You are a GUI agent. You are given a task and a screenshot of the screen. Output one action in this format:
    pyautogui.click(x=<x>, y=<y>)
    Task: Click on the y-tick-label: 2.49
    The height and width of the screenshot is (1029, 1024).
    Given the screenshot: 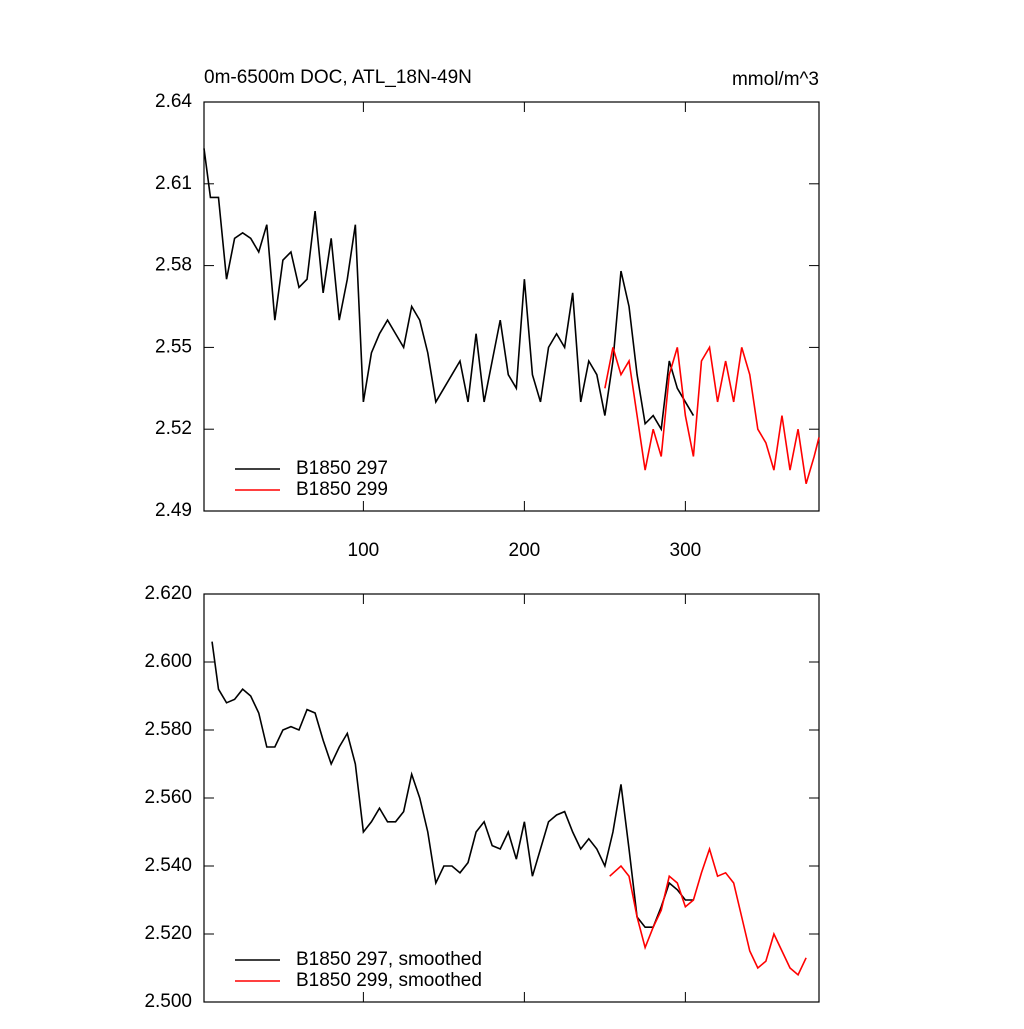 What is the action you would take?
    pyautogui.click(x=173, y=510)
    